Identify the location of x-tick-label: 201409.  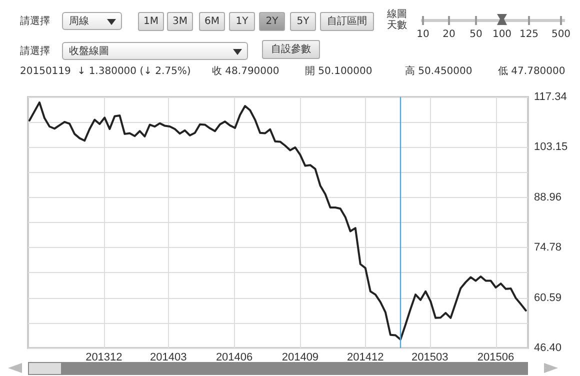
(300, 358).